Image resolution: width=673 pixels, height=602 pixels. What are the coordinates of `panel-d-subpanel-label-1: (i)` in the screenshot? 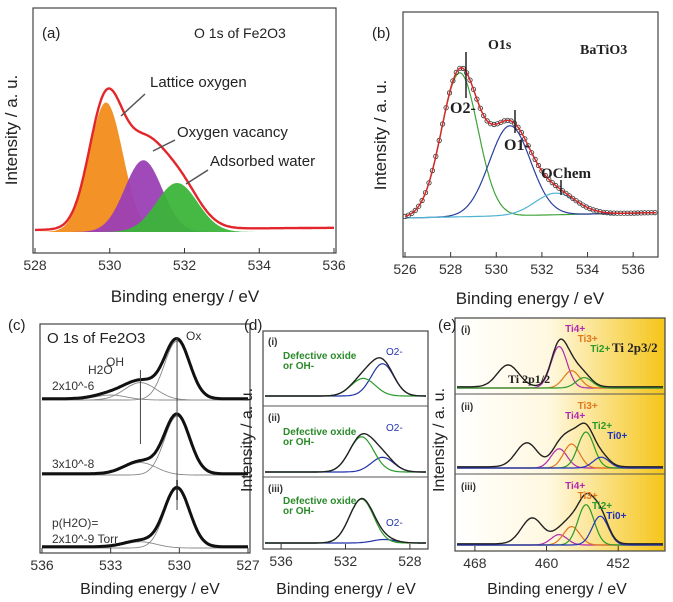 It's located at (272, 342).